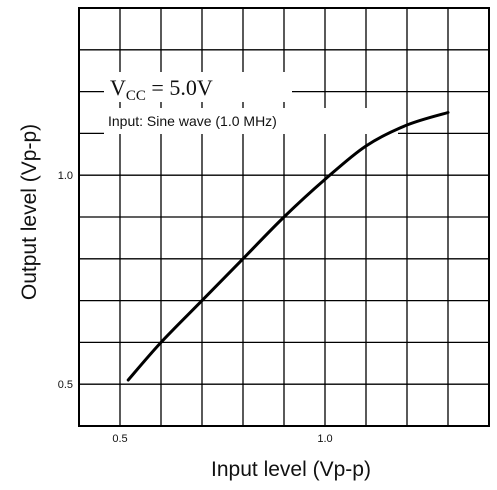  Describe the element at coordinates (179, 87) in the screenshot. I see `vcc-value: = 5.0V` at that location.